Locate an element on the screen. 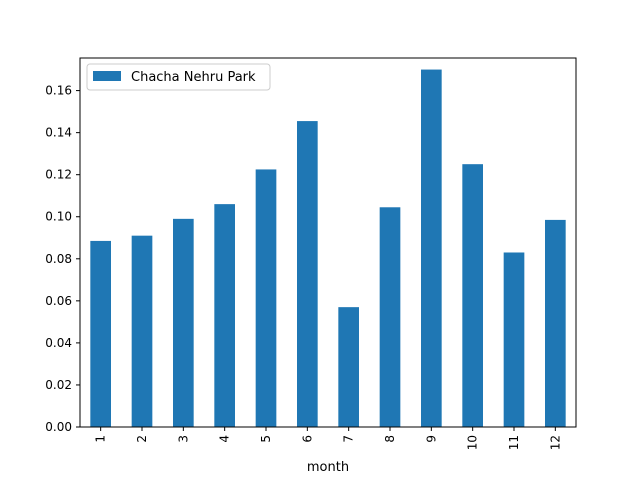  x-axis-label: month is located at coordinates (328, 467).